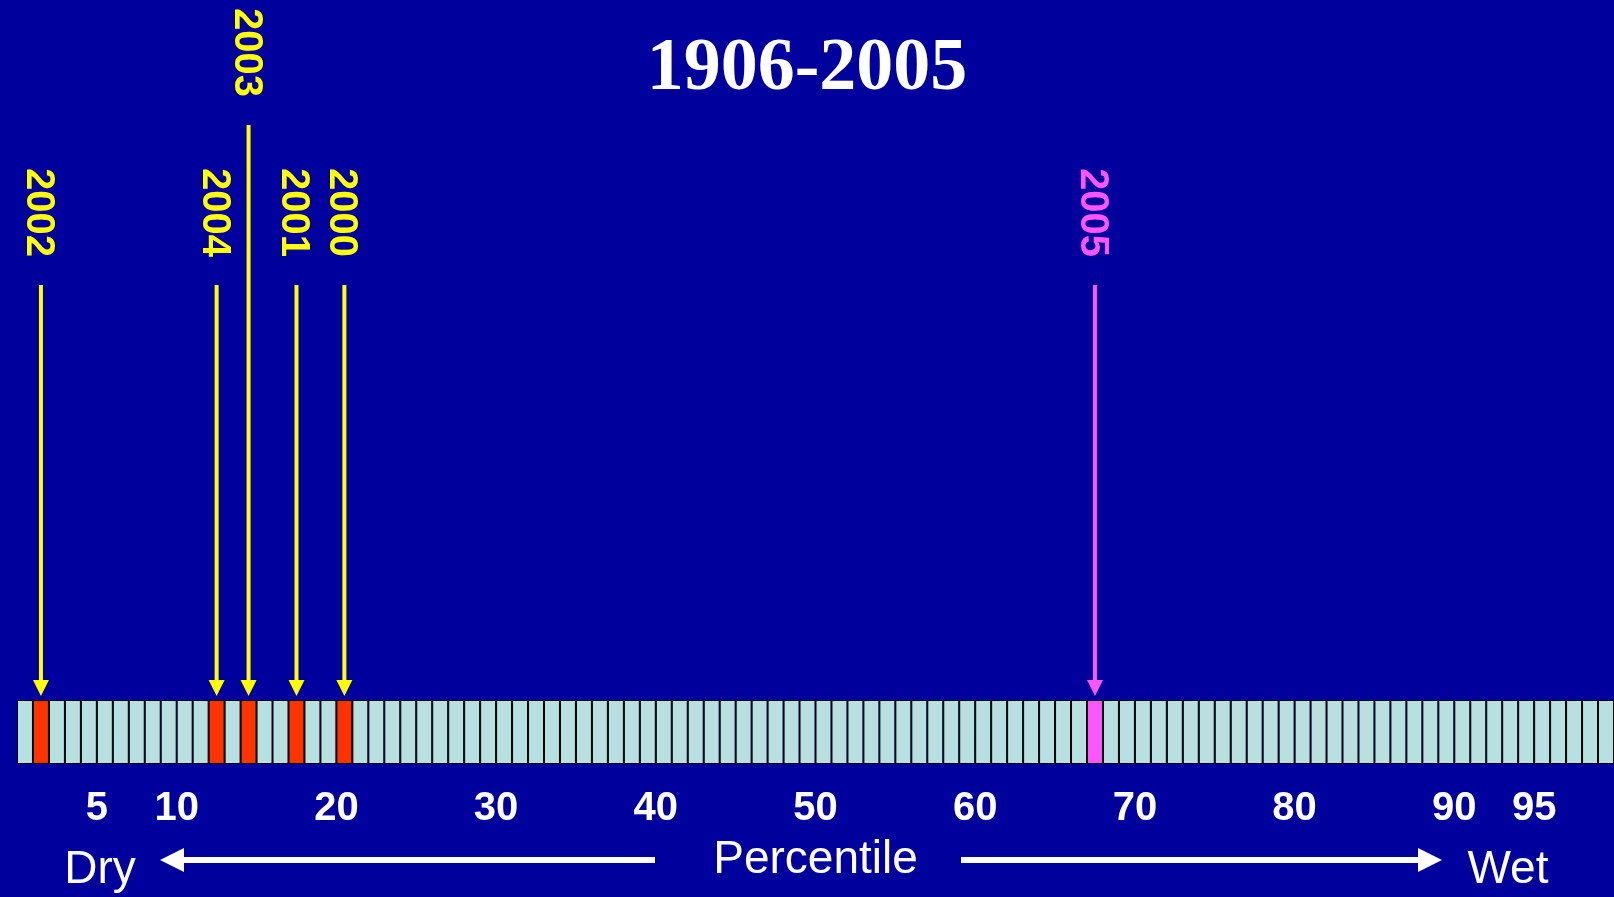 The width and height of the screenshot is (1614, 897). What do you see at coordinates (815, 857) in the screenshot?
I see `x-axis-title: Percentile` at bounding box center [815, 857].